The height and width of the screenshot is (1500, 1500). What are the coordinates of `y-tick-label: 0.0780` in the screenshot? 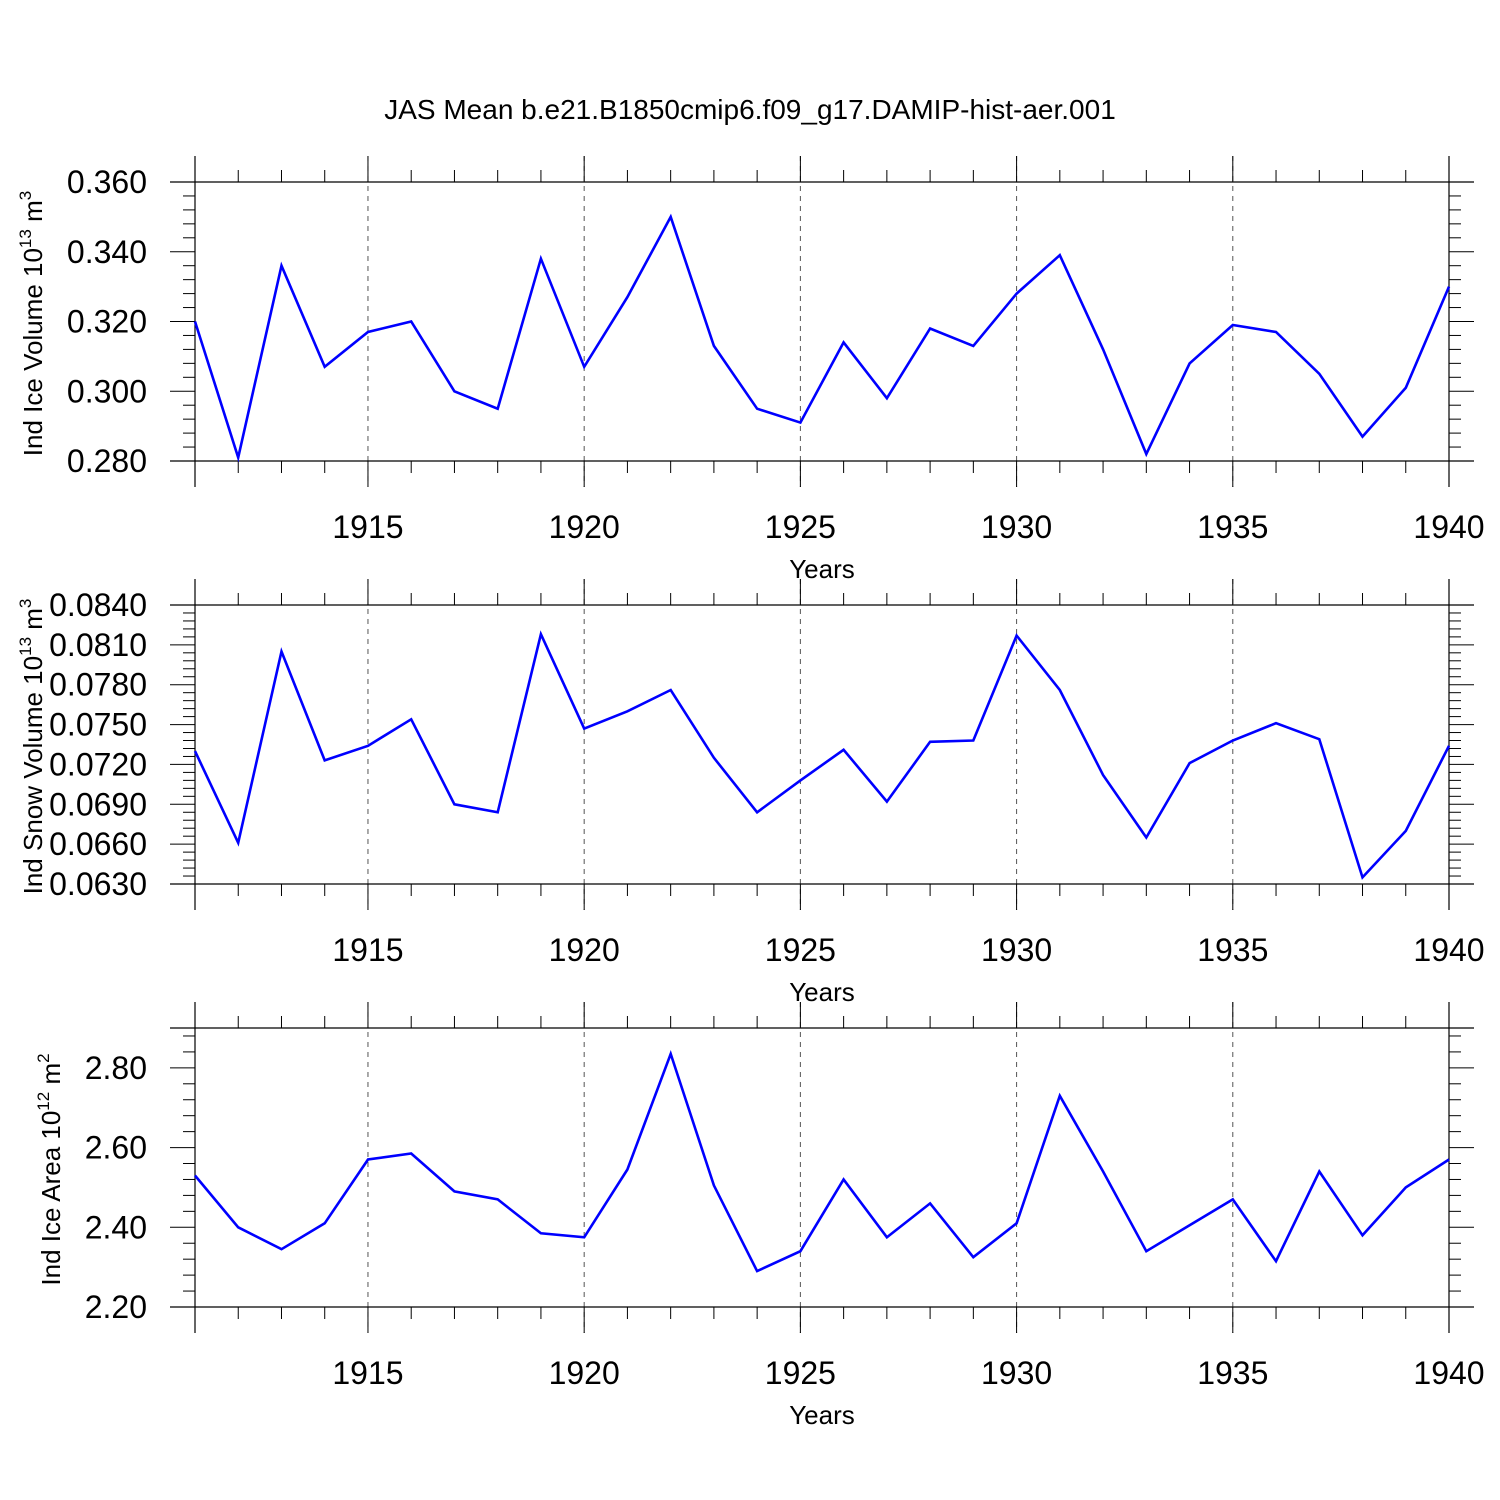 It's located at (98, 685).